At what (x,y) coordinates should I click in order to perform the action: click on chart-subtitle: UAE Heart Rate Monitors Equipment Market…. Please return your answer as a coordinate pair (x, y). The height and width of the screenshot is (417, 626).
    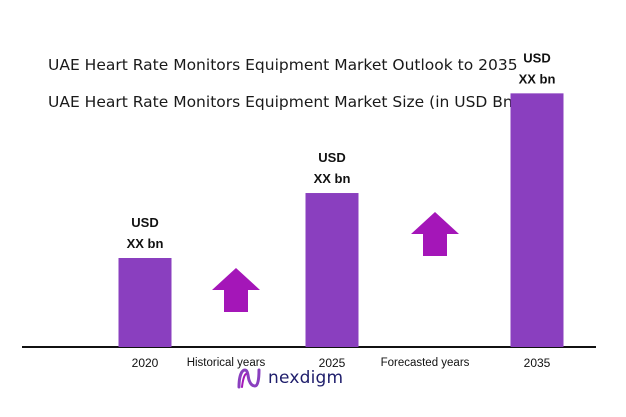
    Looking at the image, I should click on (283, 102).